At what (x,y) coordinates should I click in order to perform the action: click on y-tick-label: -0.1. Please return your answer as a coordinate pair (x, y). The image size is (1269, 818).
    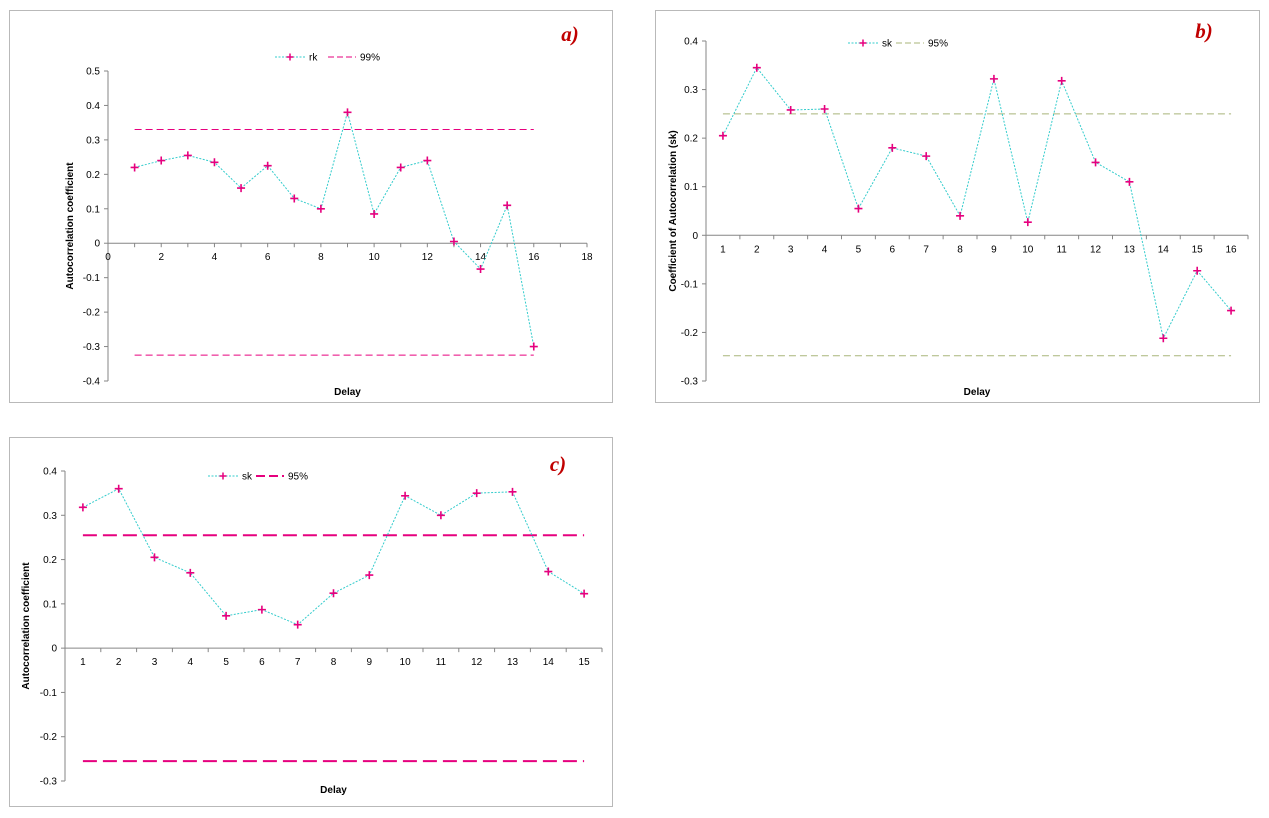
    Looking at the image, I should click on (92, 278).